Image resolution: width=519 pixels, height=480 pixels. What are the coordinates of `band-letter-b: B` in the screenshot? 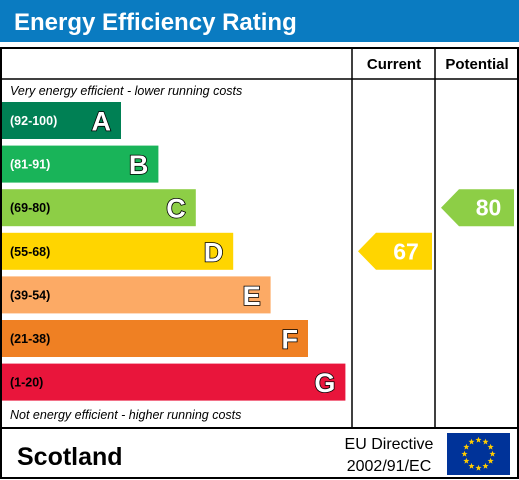 It's located at (139, 165).